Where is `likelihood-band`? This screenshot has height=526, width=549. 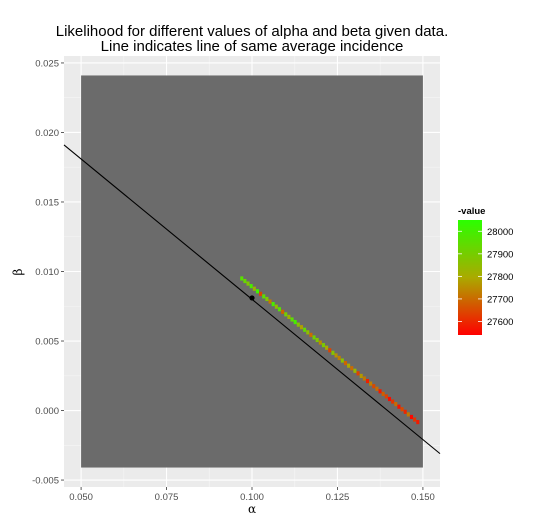
likelihood-band is located at coordinates (330, 350).